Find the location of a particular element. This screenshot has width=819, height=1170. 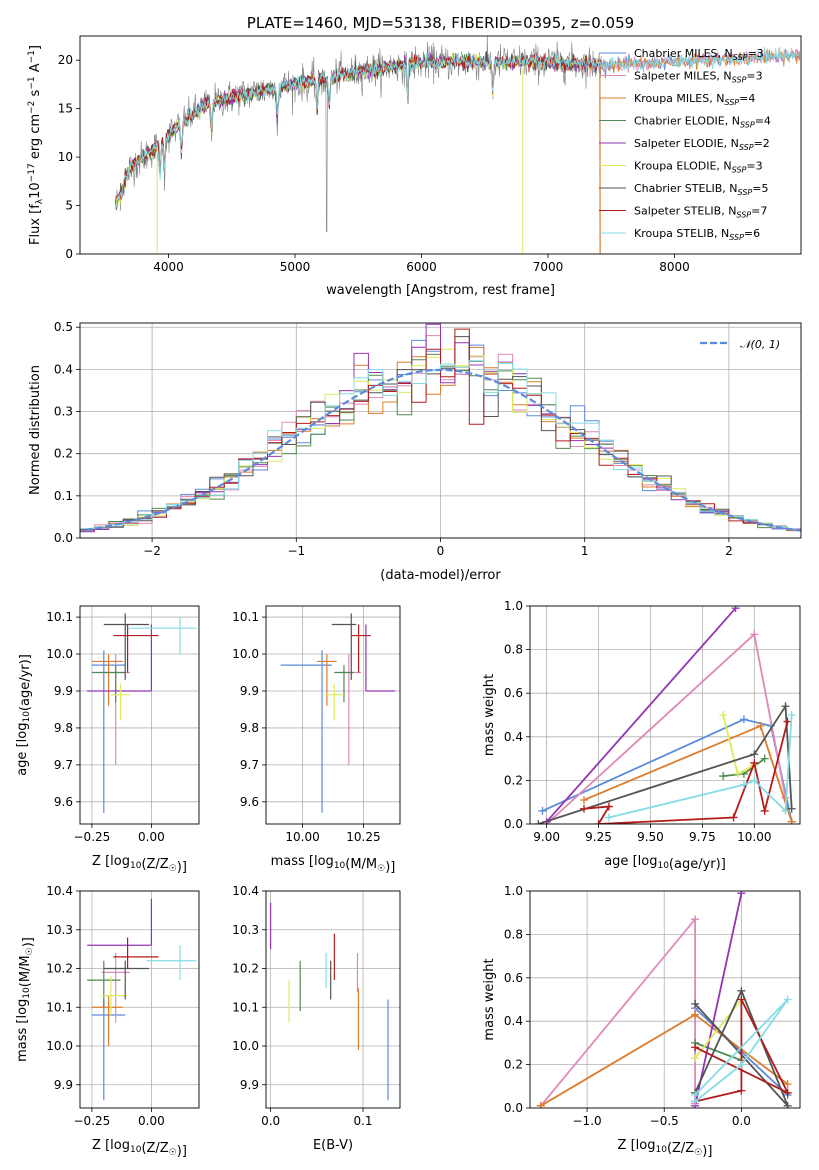

y-tick-label: 20 is located at coordinates (65, 60).